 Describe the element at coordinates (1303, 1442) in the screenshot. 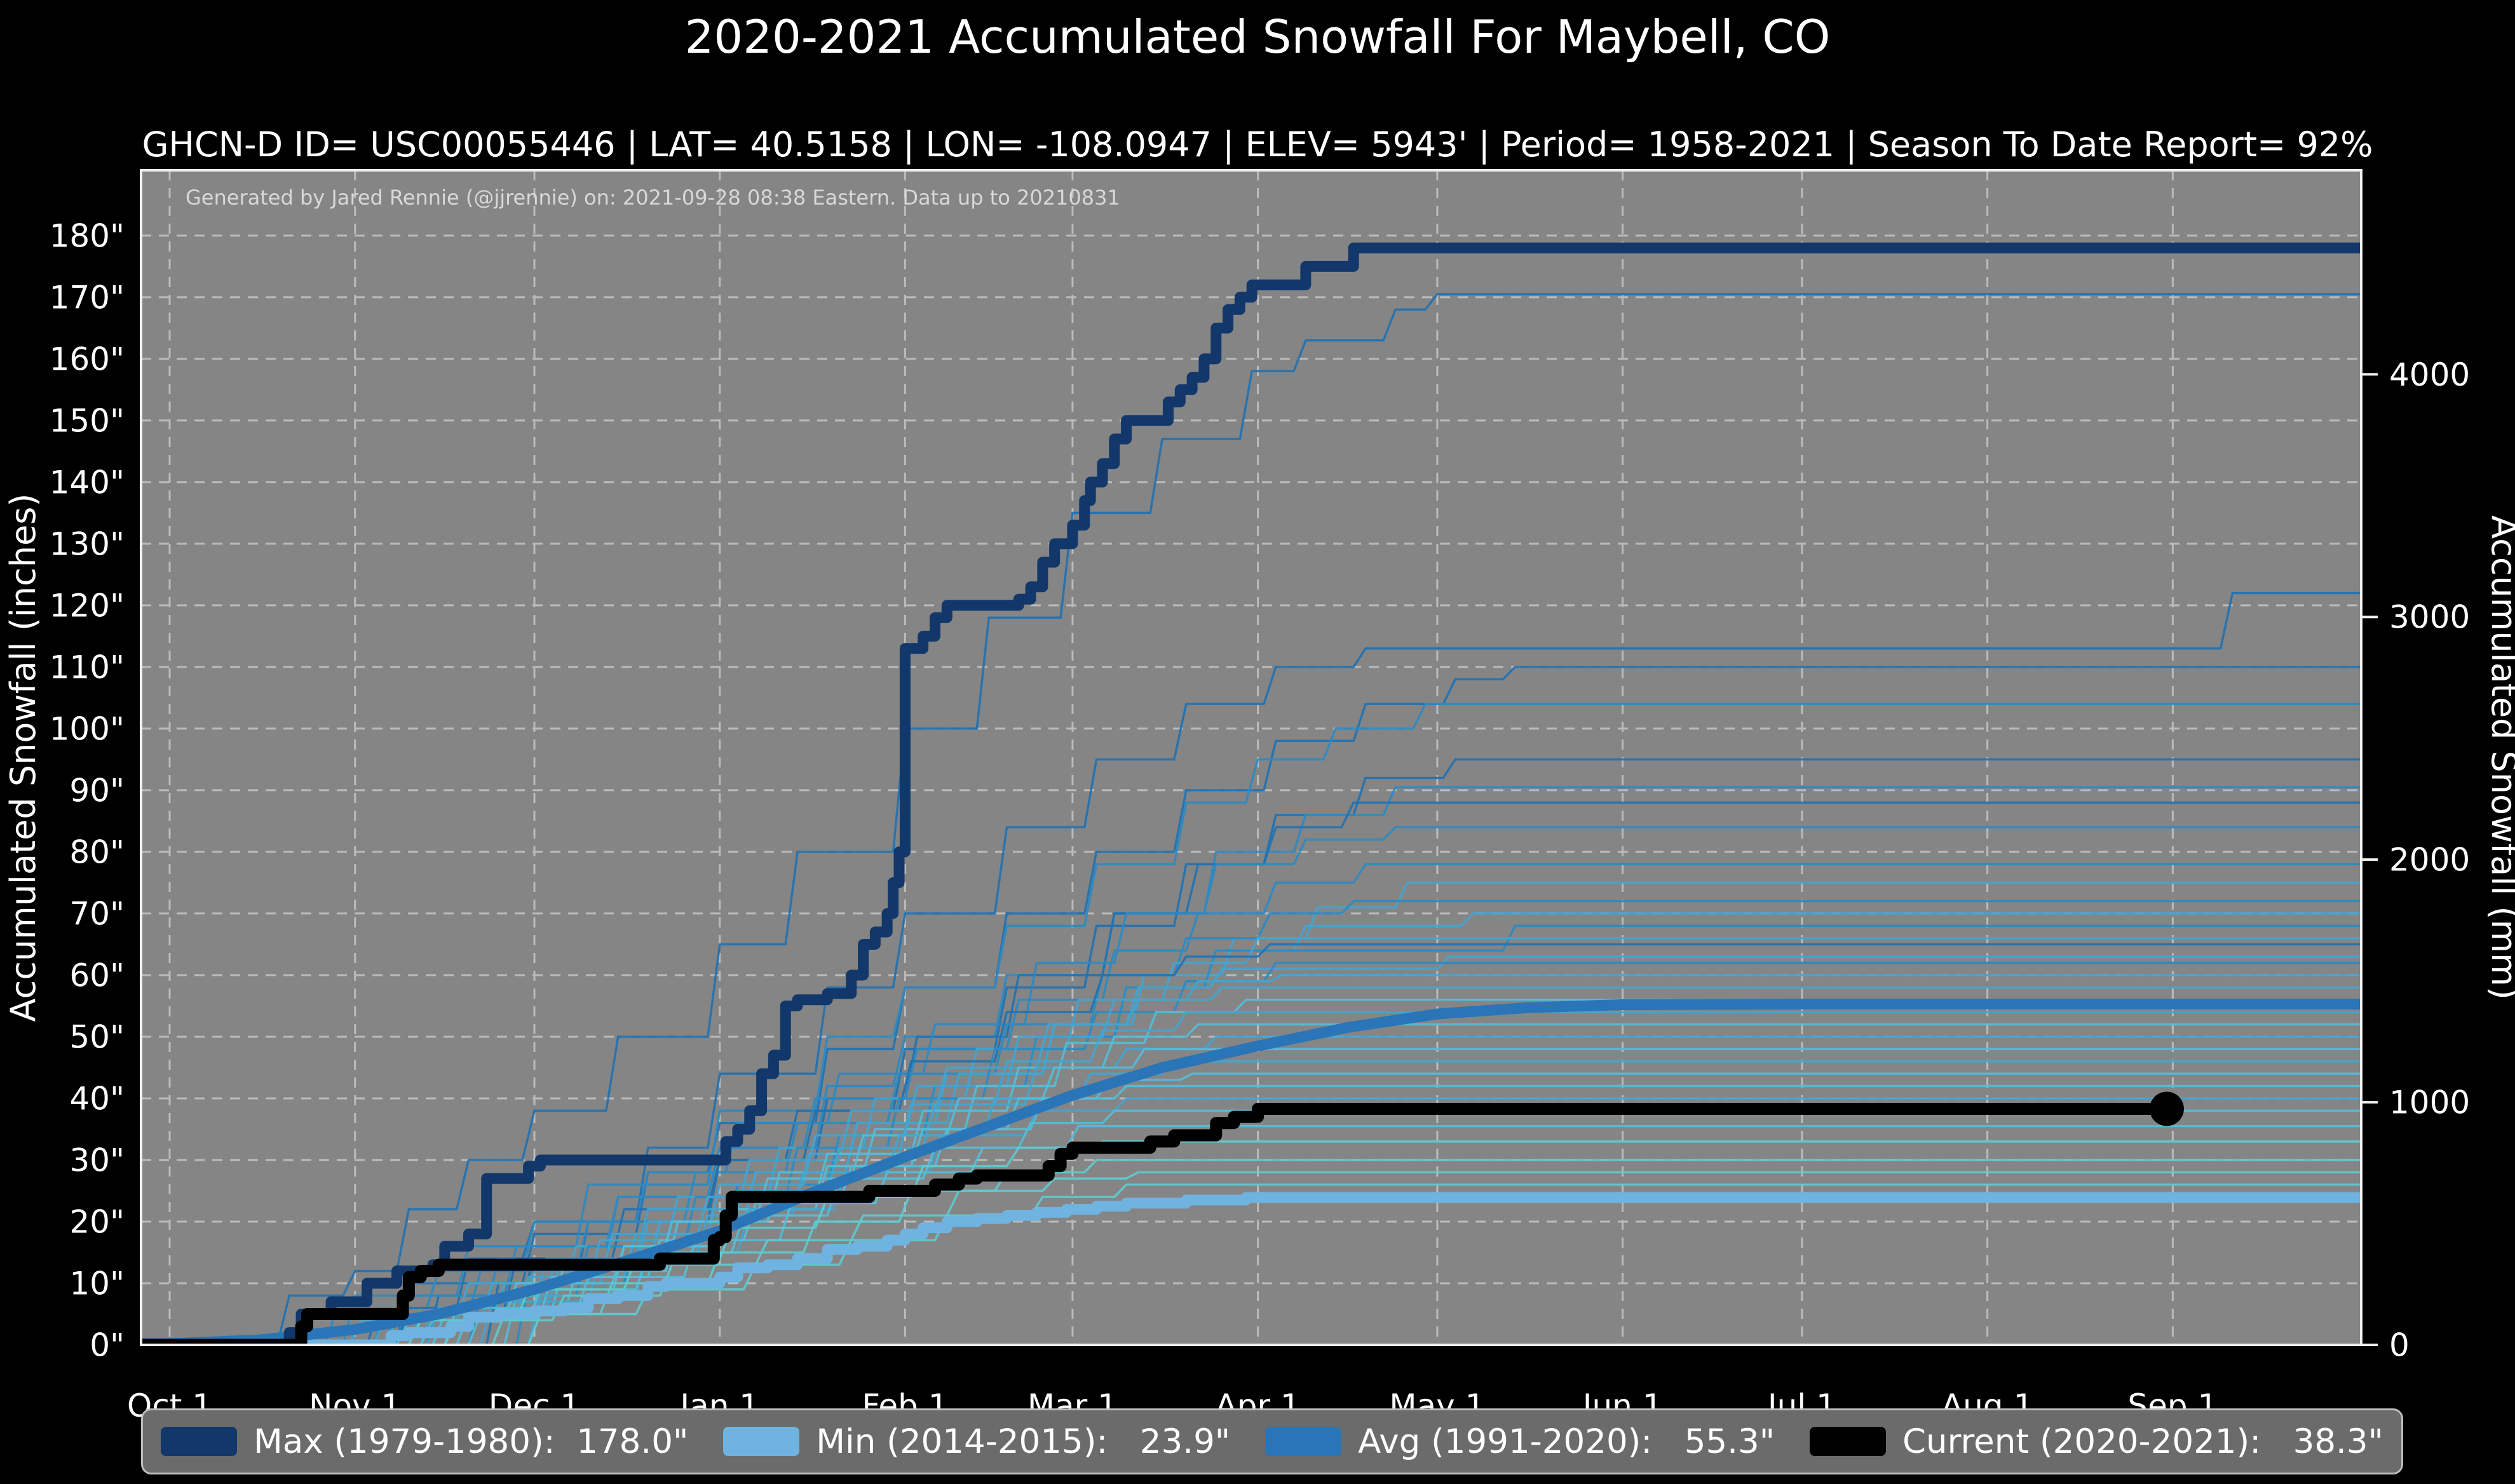

I see `avg-color-swatch` at that location.